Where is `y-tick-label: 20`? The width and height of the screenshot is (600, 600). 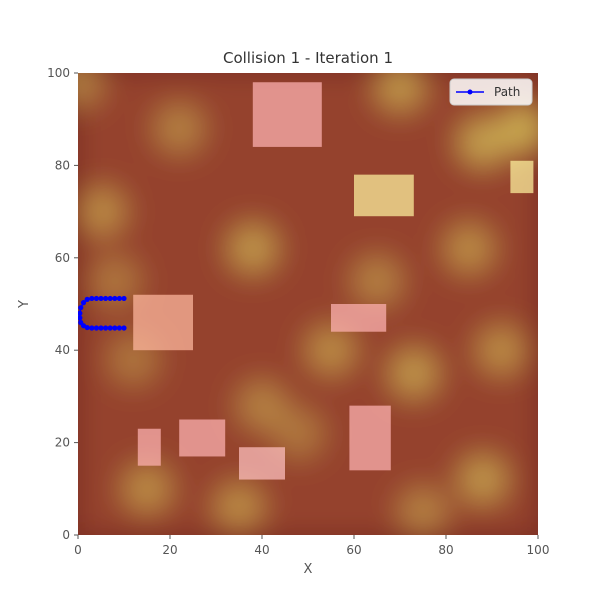
y-tick-label: 20 is located at coordinates (62, 443).